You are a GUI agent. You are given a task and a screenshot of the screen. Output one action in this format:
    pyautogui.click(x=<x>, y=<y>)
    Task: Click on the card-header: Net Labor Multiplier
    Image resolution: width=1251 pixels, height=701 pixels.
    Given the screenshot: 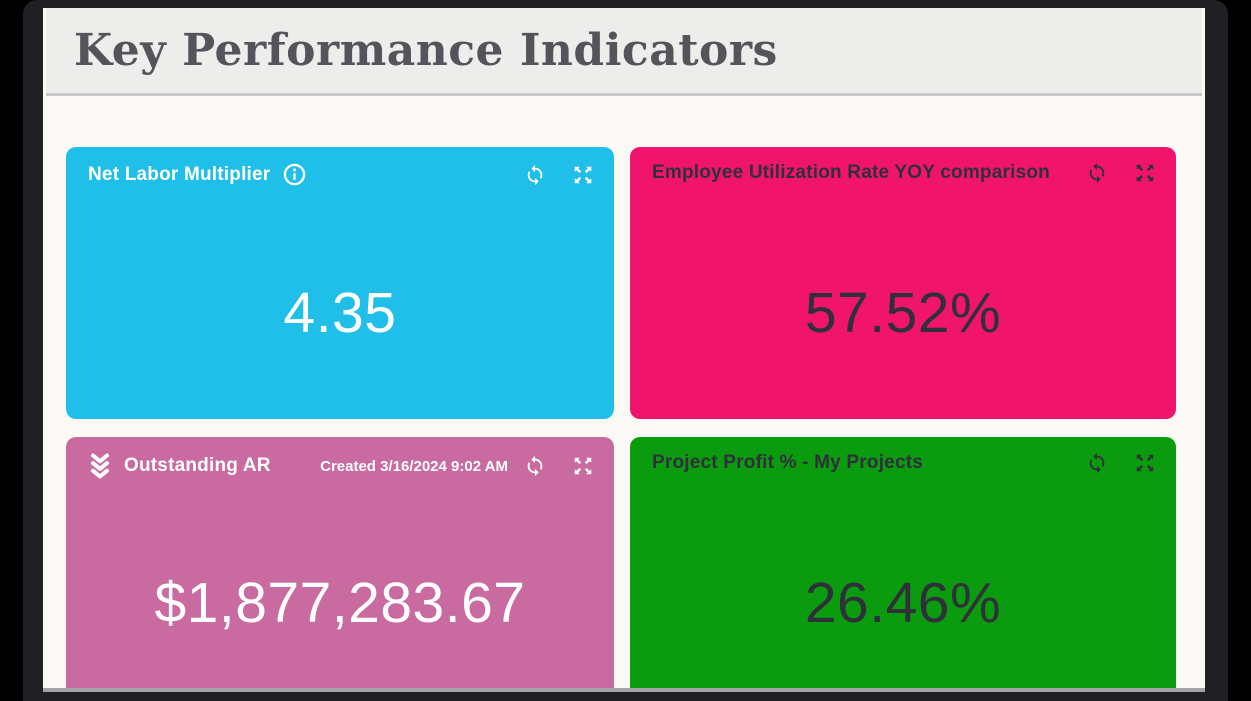 What is the action you would take?
    pyautogui.click(x=340, y=167)
    